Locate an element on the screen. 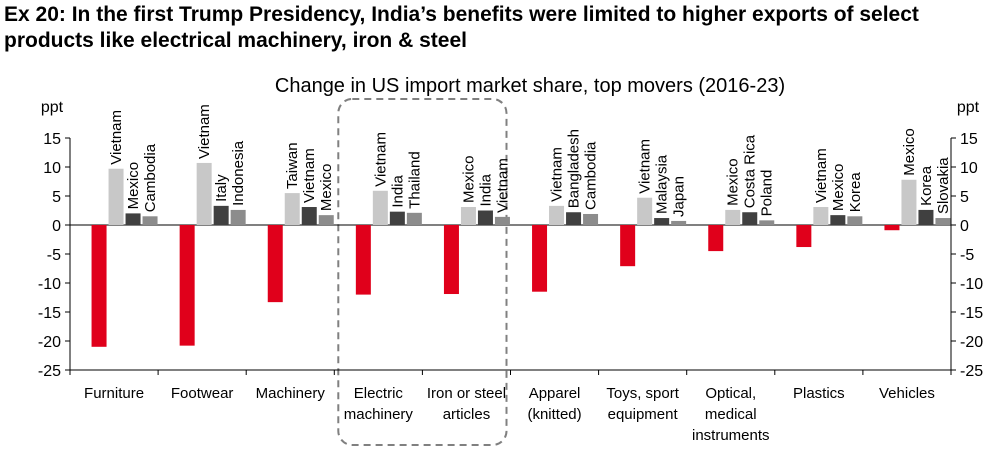 The height and width of the screenshot is (451, 1002). category-label: Toys, sport is located at coordinates (642, 393).